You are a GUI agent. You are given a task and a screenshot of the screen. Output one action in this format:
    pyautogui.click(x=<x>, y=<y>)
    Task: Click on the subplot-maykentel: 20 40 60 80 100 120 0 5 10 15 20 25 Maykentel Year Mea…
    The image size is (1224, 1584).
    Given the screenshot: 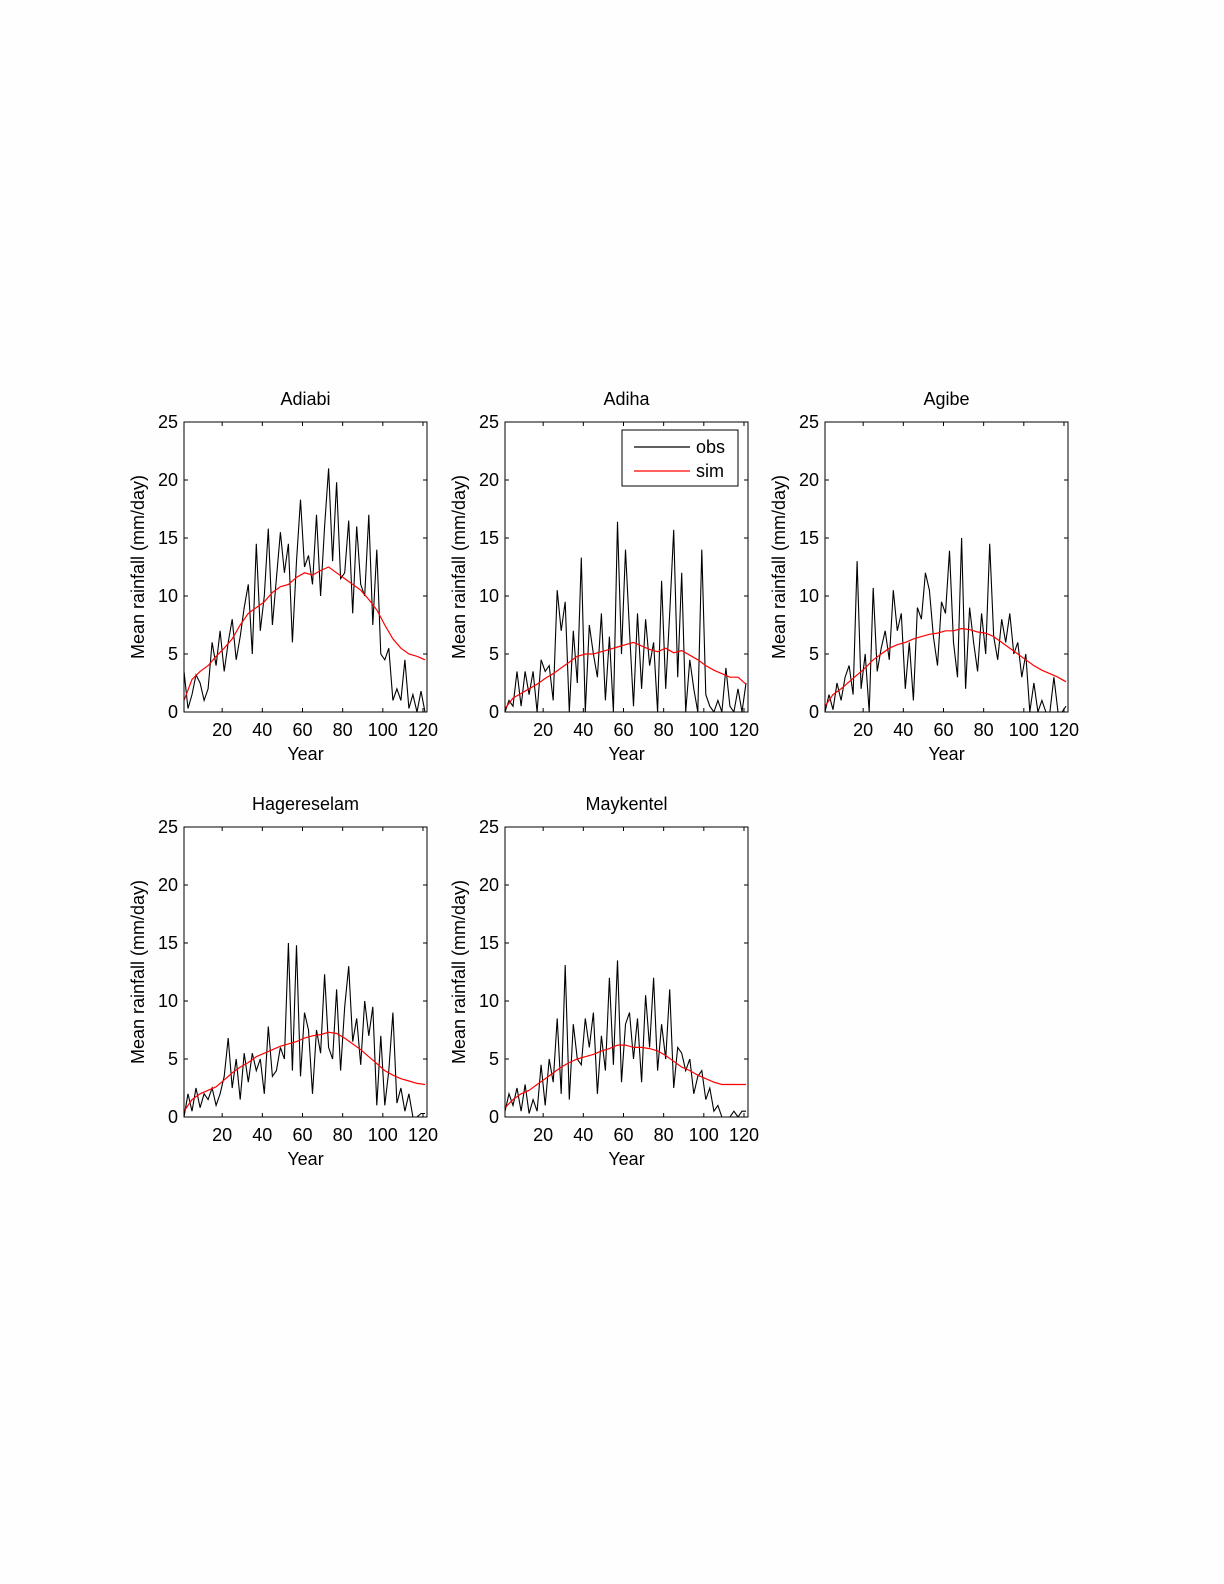 What is the action you would take?
    pyautogui.click(x=604, y=981)
    